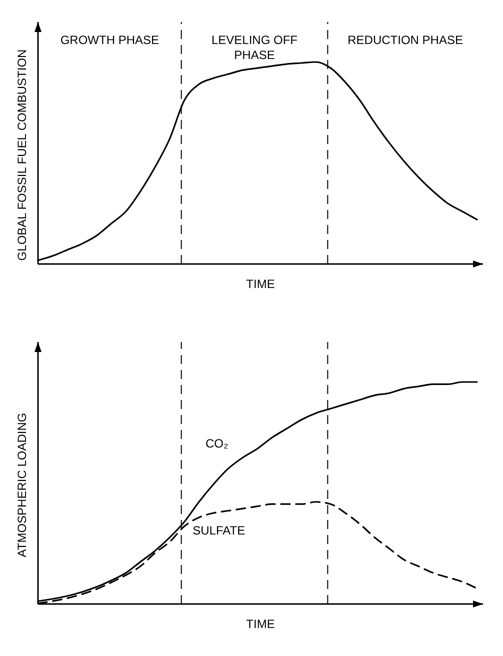 This screenshot has width=503, height=656. Describe the element at coordinates (254, 47) in the screenshot. I see `annotation: LEVELING OFF PHASE` at that location.